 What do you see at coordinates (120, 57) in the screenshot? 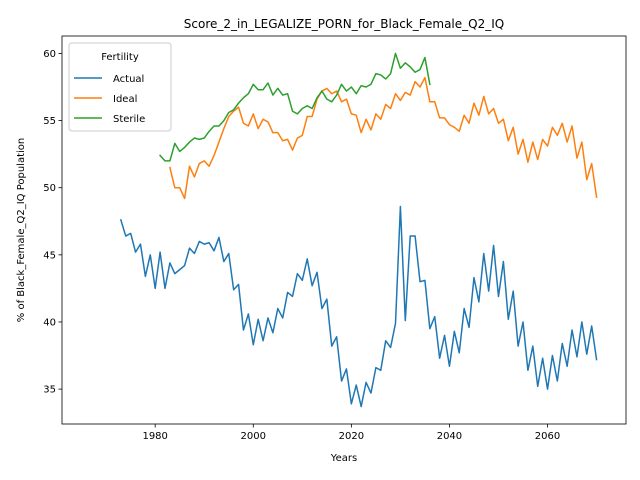
I see `legend-title: Fertility` at bounding box center [120, 57].